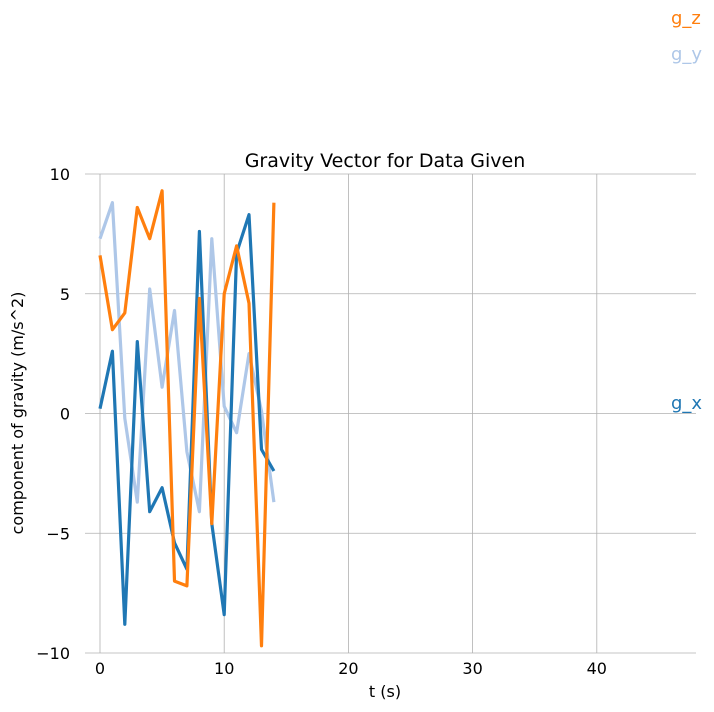  Describe the element at coordinates (65, 294) in the screenshot. I see `y-tick-label: 5` at that location.